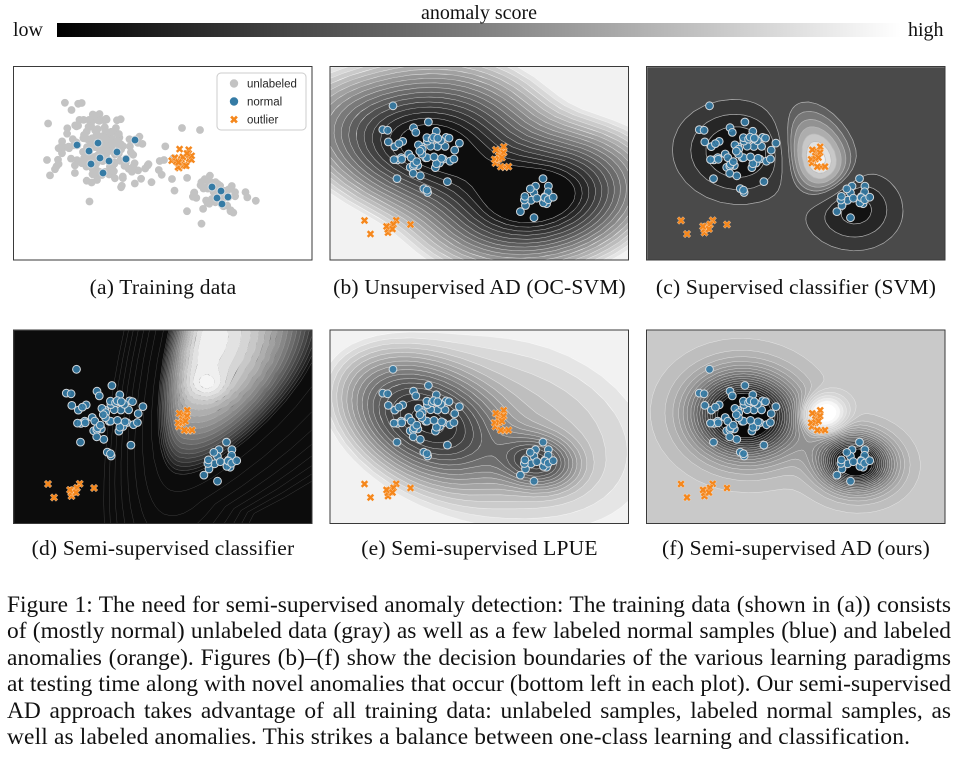 Image resolution: width=960 pixels, height=760 pixels. What do you see at coordinates (262, 121) in the screenshot?
I see `svg-text: outlier` at bounding box center [262, 121].